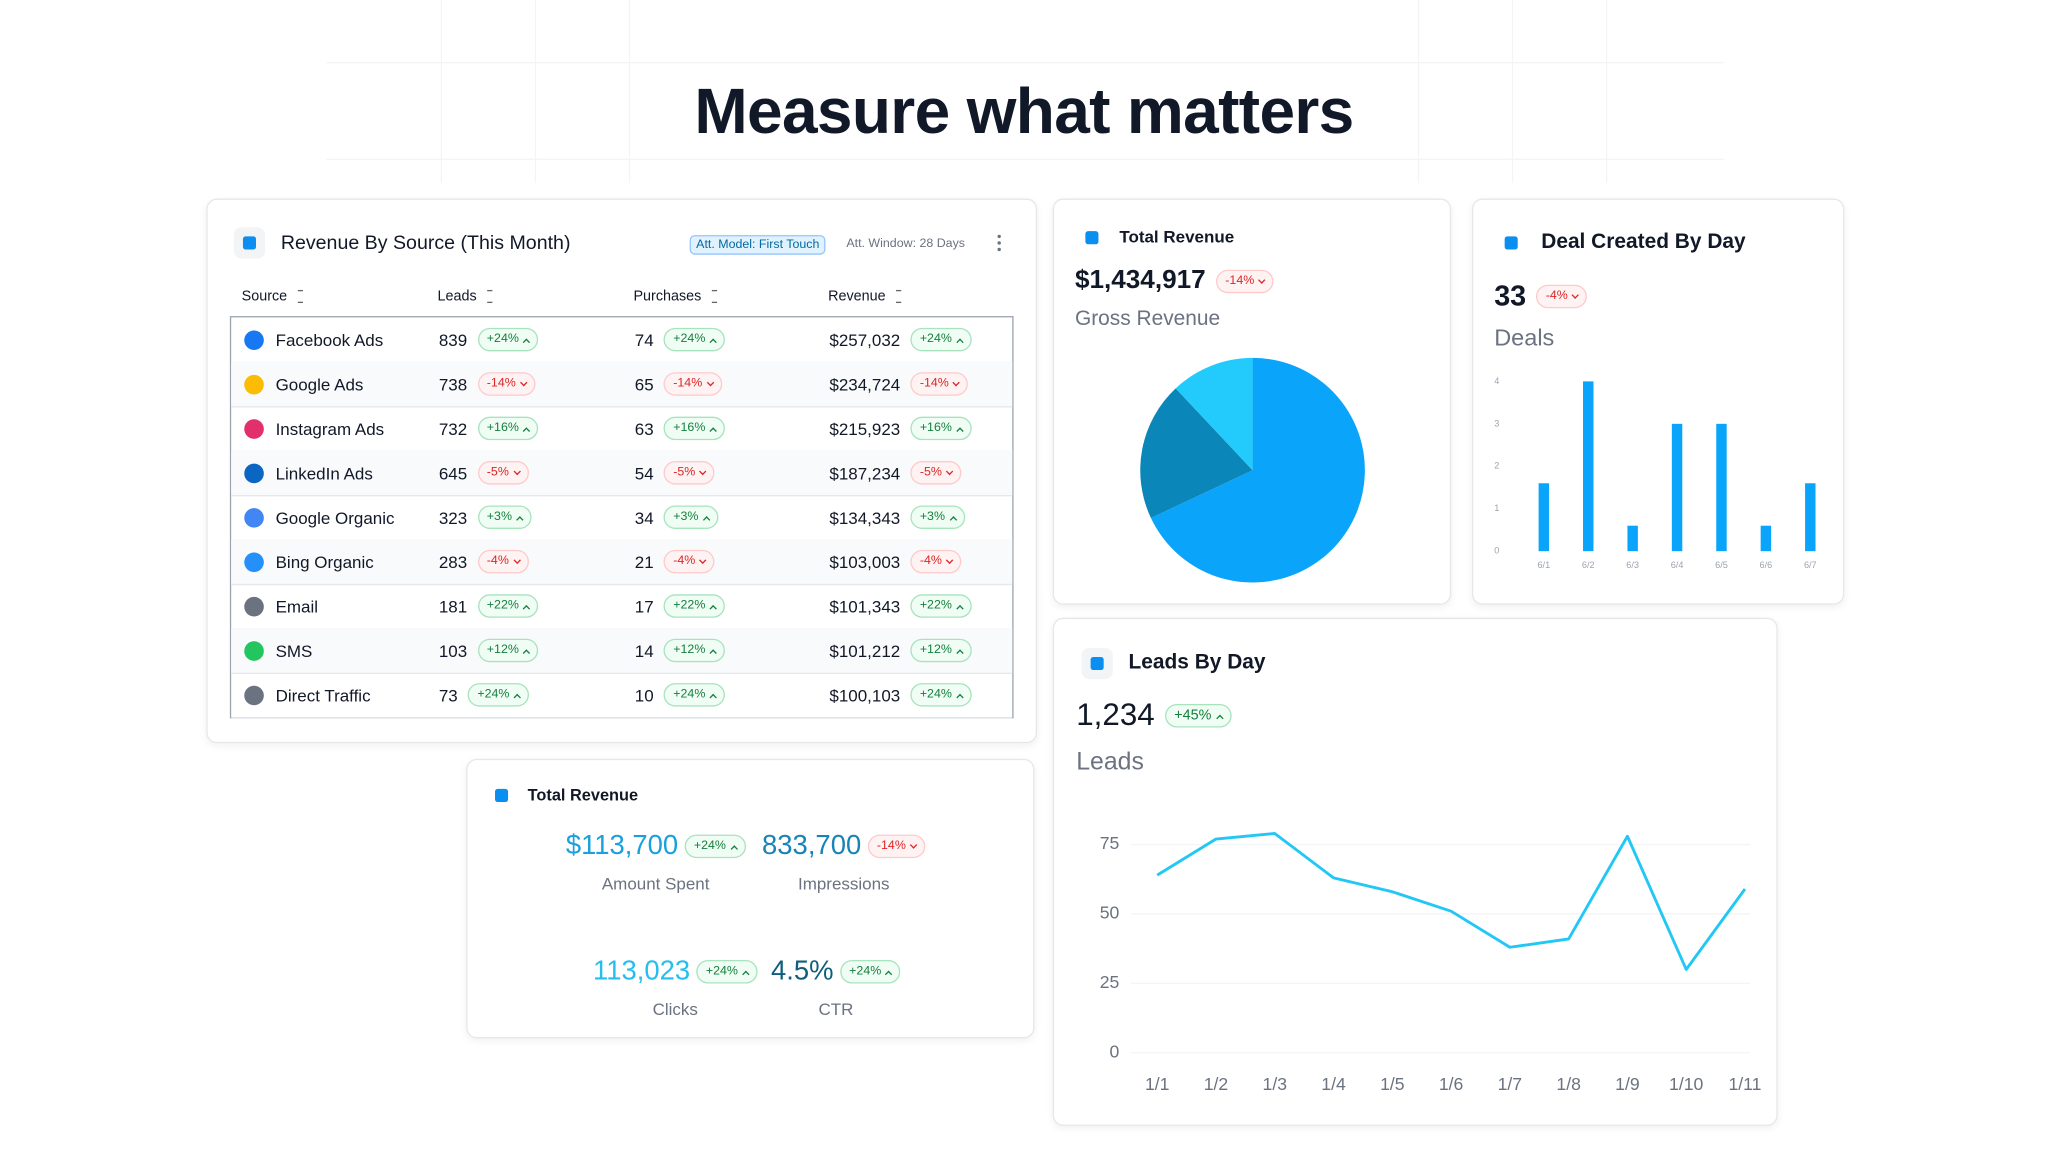  I want to click on menu-button, so click(999, 242).